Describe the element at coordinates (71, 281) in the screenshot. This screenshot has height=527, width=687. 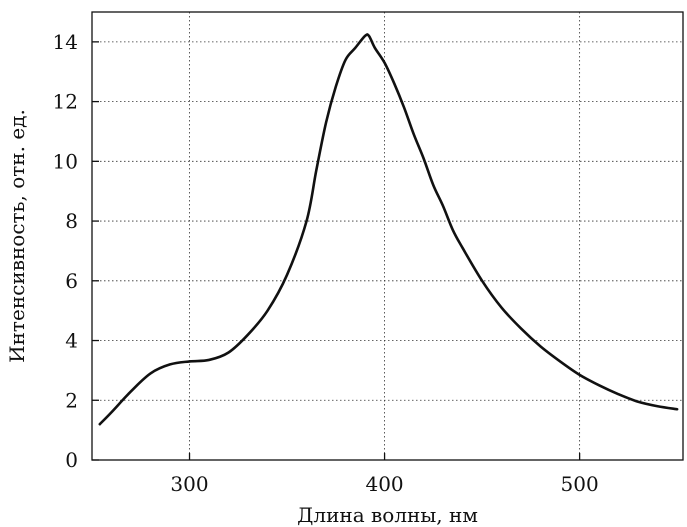
I see `y-tick-label: 6` at that location.